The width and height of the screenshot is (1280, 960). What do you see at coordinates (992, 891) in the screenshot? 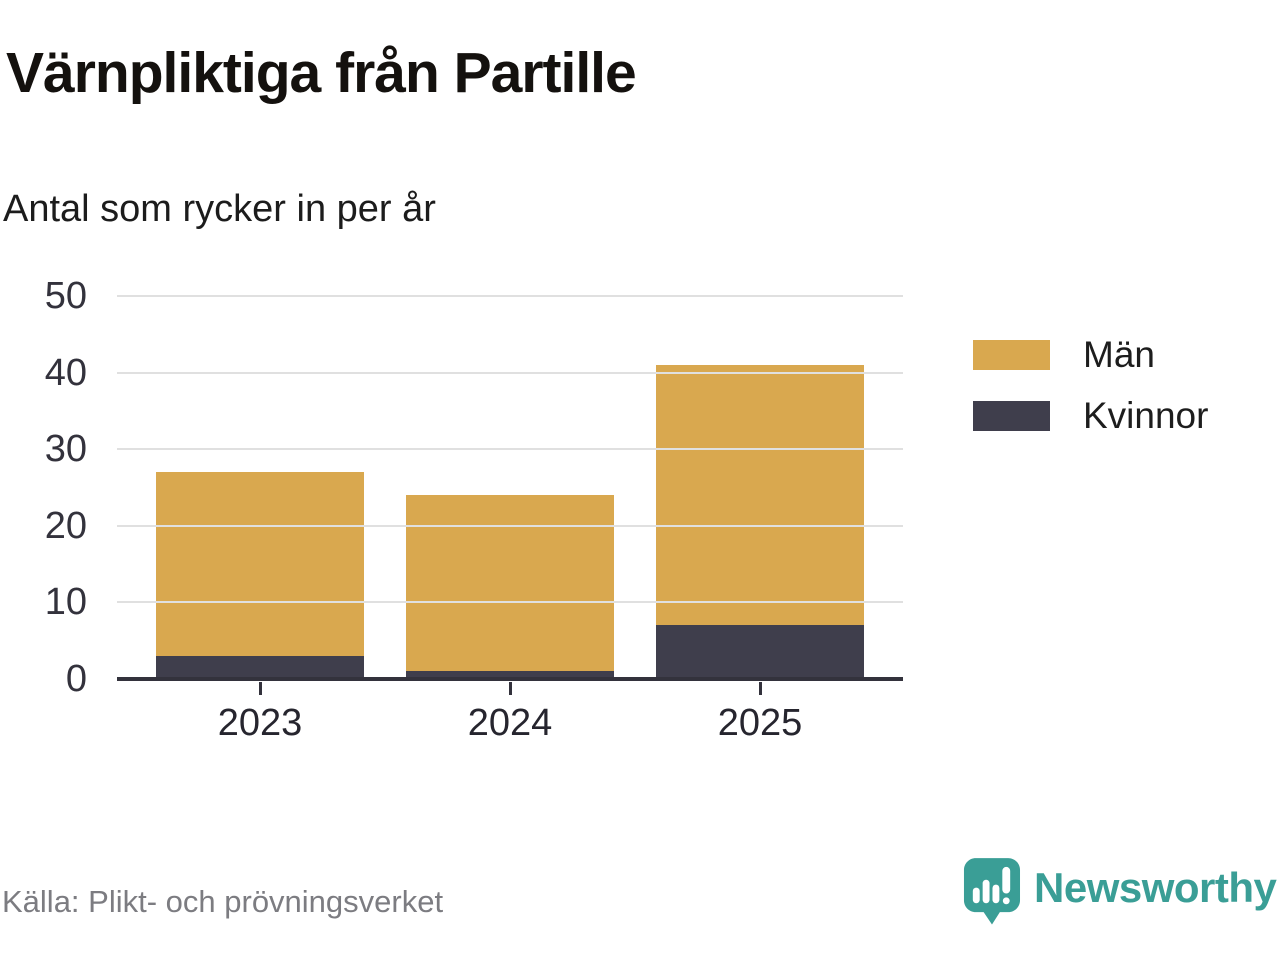
I see `newsworthy-logo-icon` at bounding box center [992, 891].